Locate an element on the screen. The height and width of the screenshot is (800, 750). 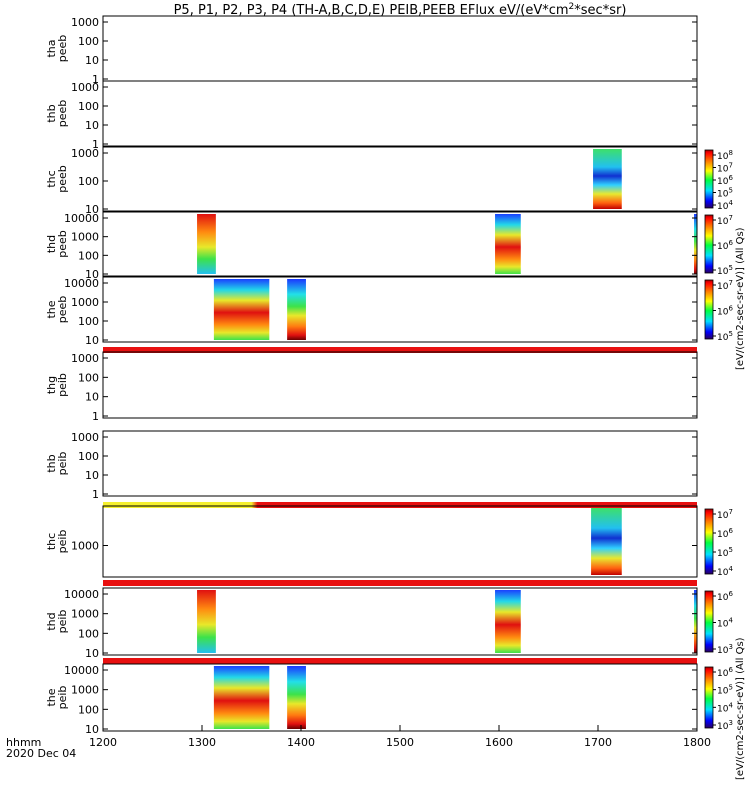
panel-label-probe: thb is located at coordinates (51, 113).